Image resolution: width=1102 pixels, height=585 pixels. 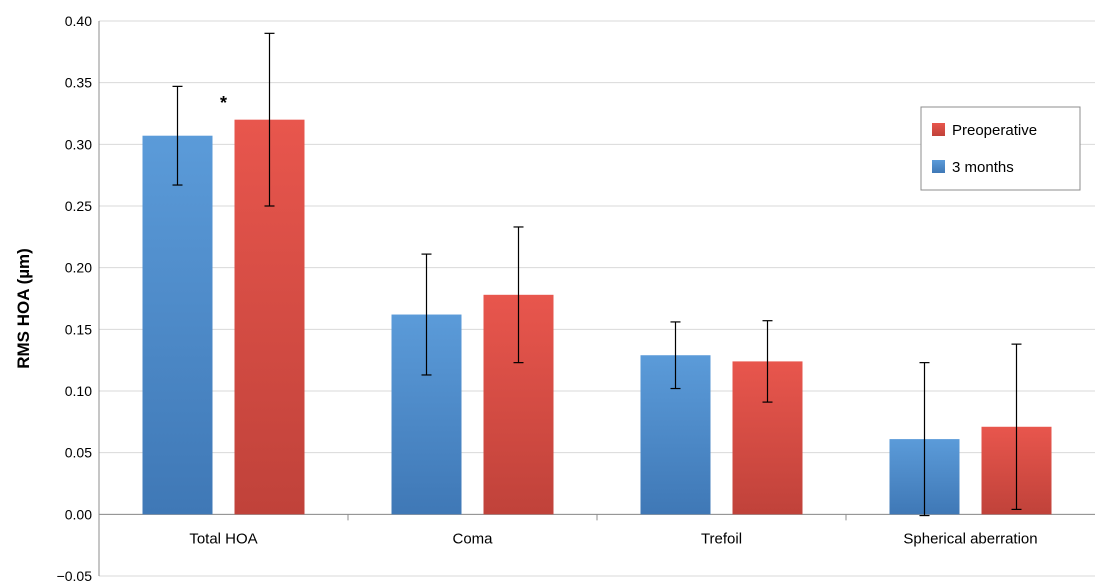 I want to click on legend-label: Preoperative, so click(x=994, y=130).